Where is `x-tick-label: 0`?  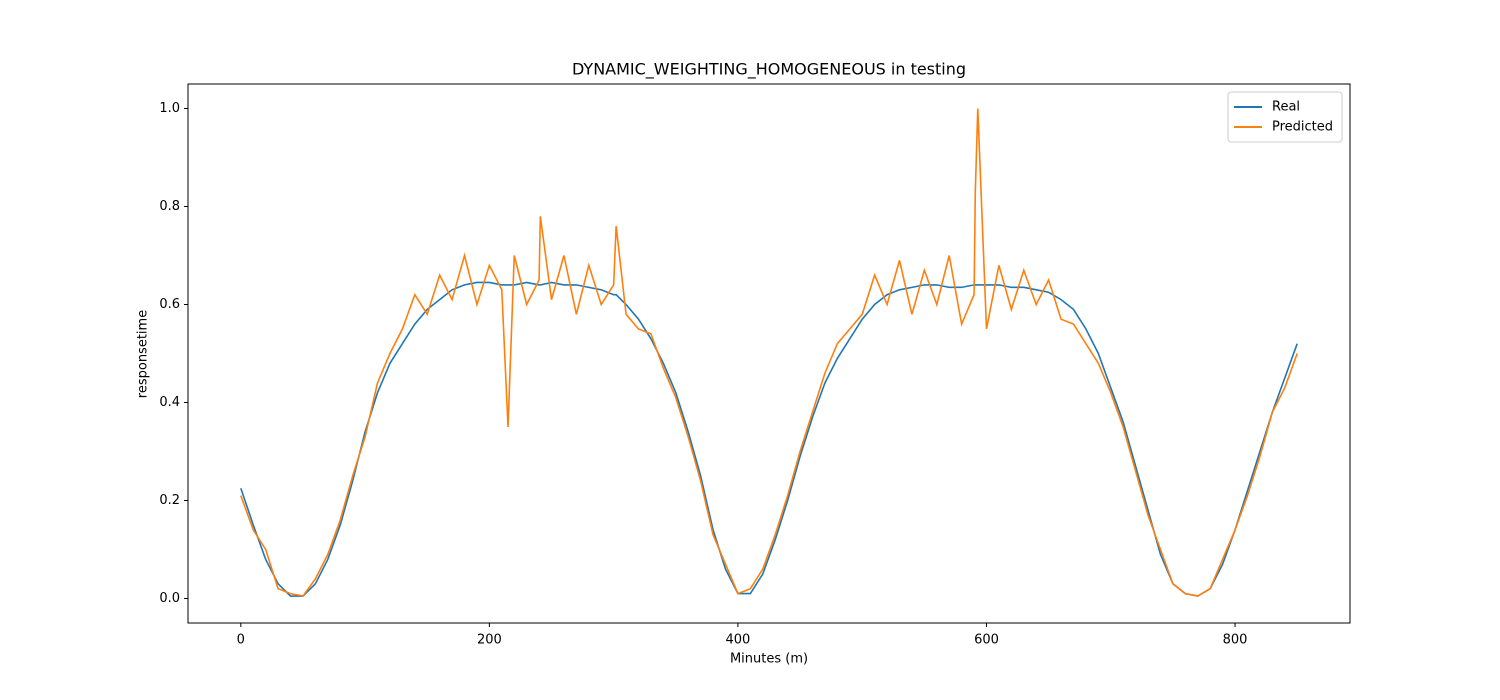 x-tick-label: 0 is located at coordinates (241, 640).